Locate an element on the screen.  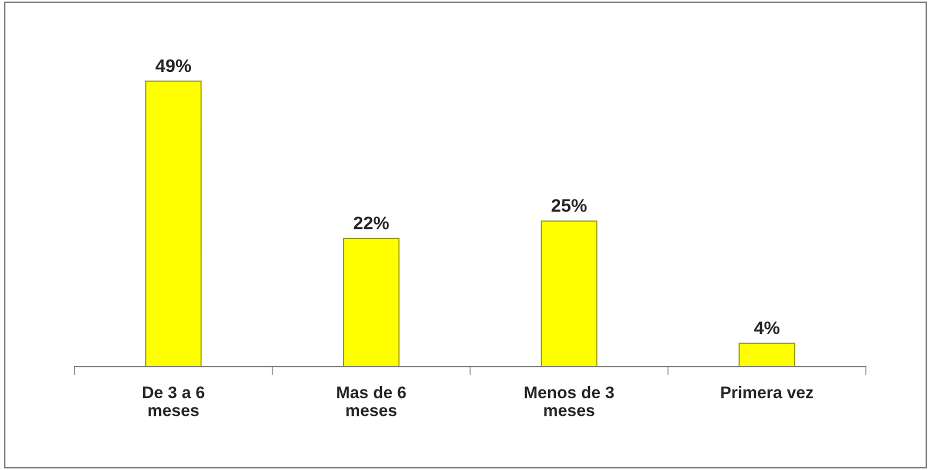
data-label: 22% is located at coordinates (371, 223).